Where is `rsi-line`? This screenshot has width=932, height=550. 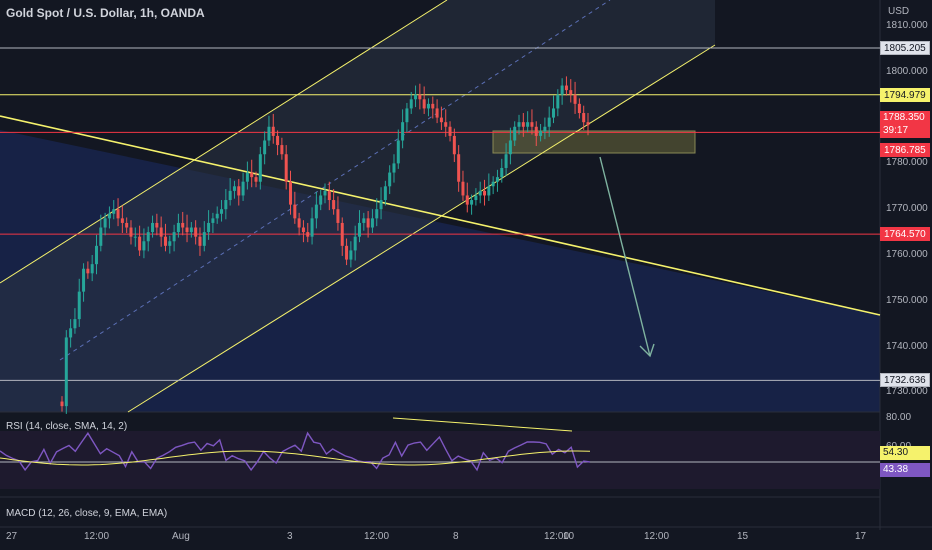
rsi-line is located at coordinates (295, 451).